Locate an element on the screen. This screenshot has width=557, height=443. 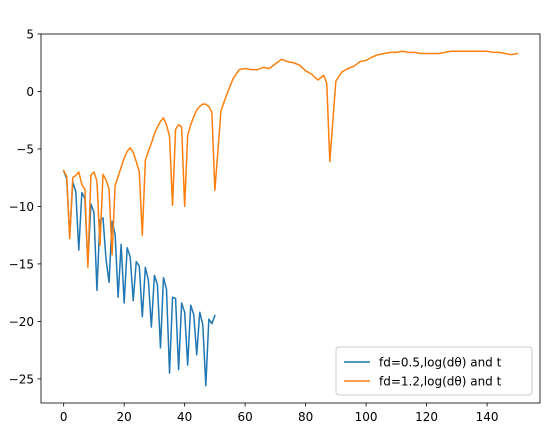
legend-label-2: fd=1.2,log(dθ) and t is located at coordinates (440, 382).